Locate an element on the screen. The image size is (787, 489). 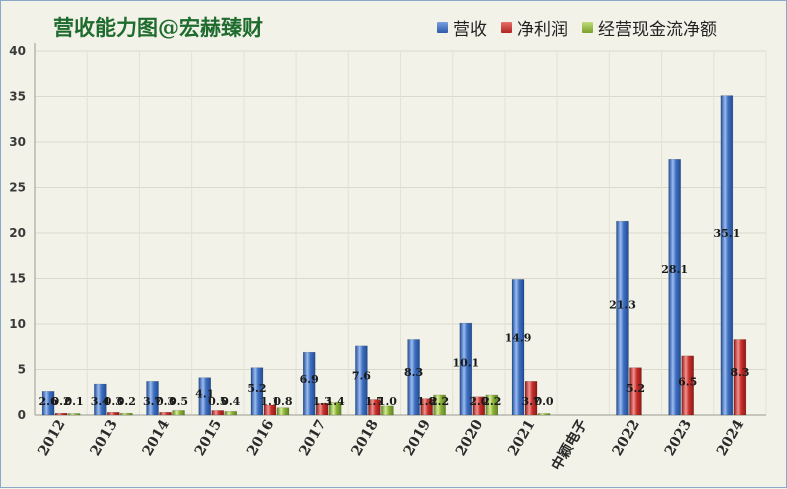
legend-swatch-revenue is located at coordinates (442, 27).